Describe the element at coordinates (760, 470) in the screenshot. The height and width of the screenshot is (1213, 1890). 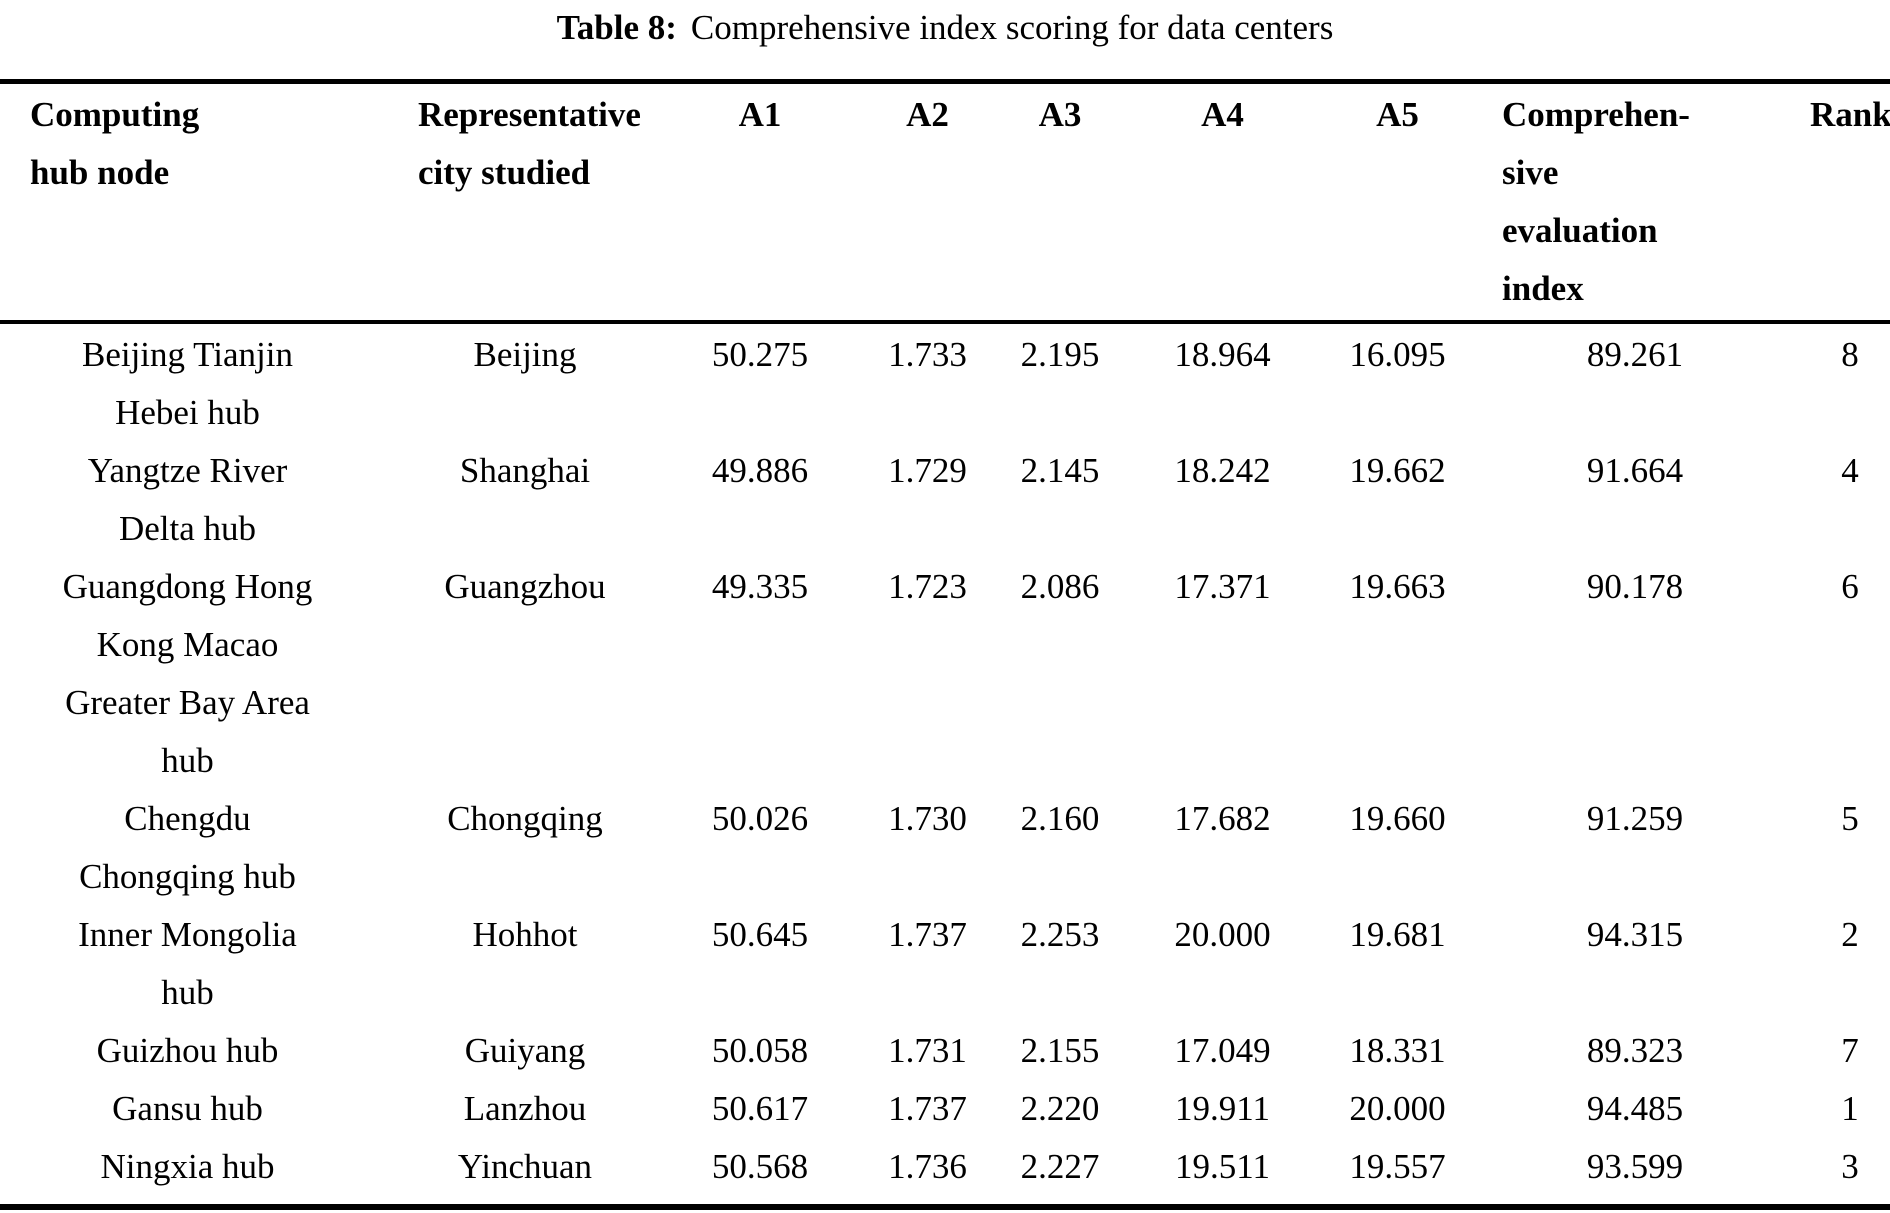
I see `cell-a1: 49.886` at that location.